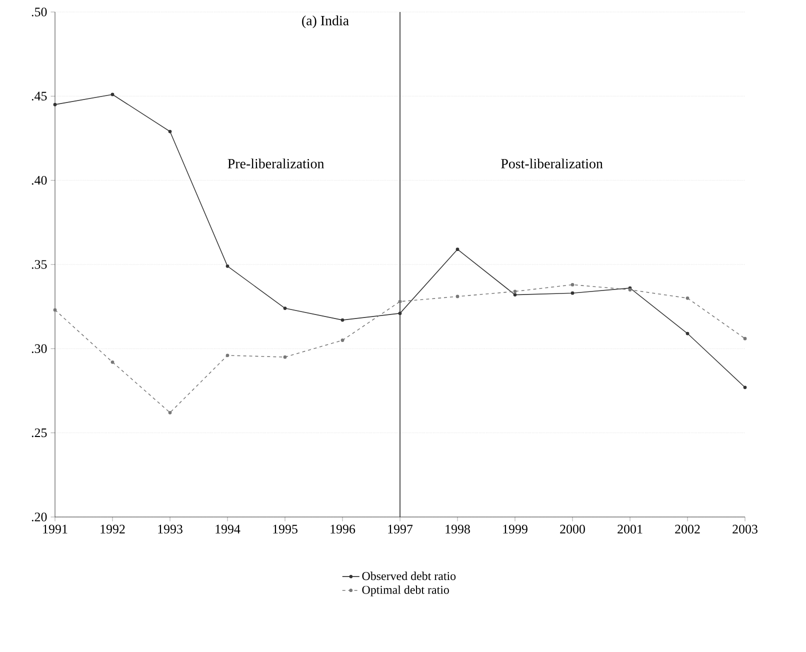 This screenshot has width=806, height=652. I want to click on y-tick-label: .30, so click(39, 349).